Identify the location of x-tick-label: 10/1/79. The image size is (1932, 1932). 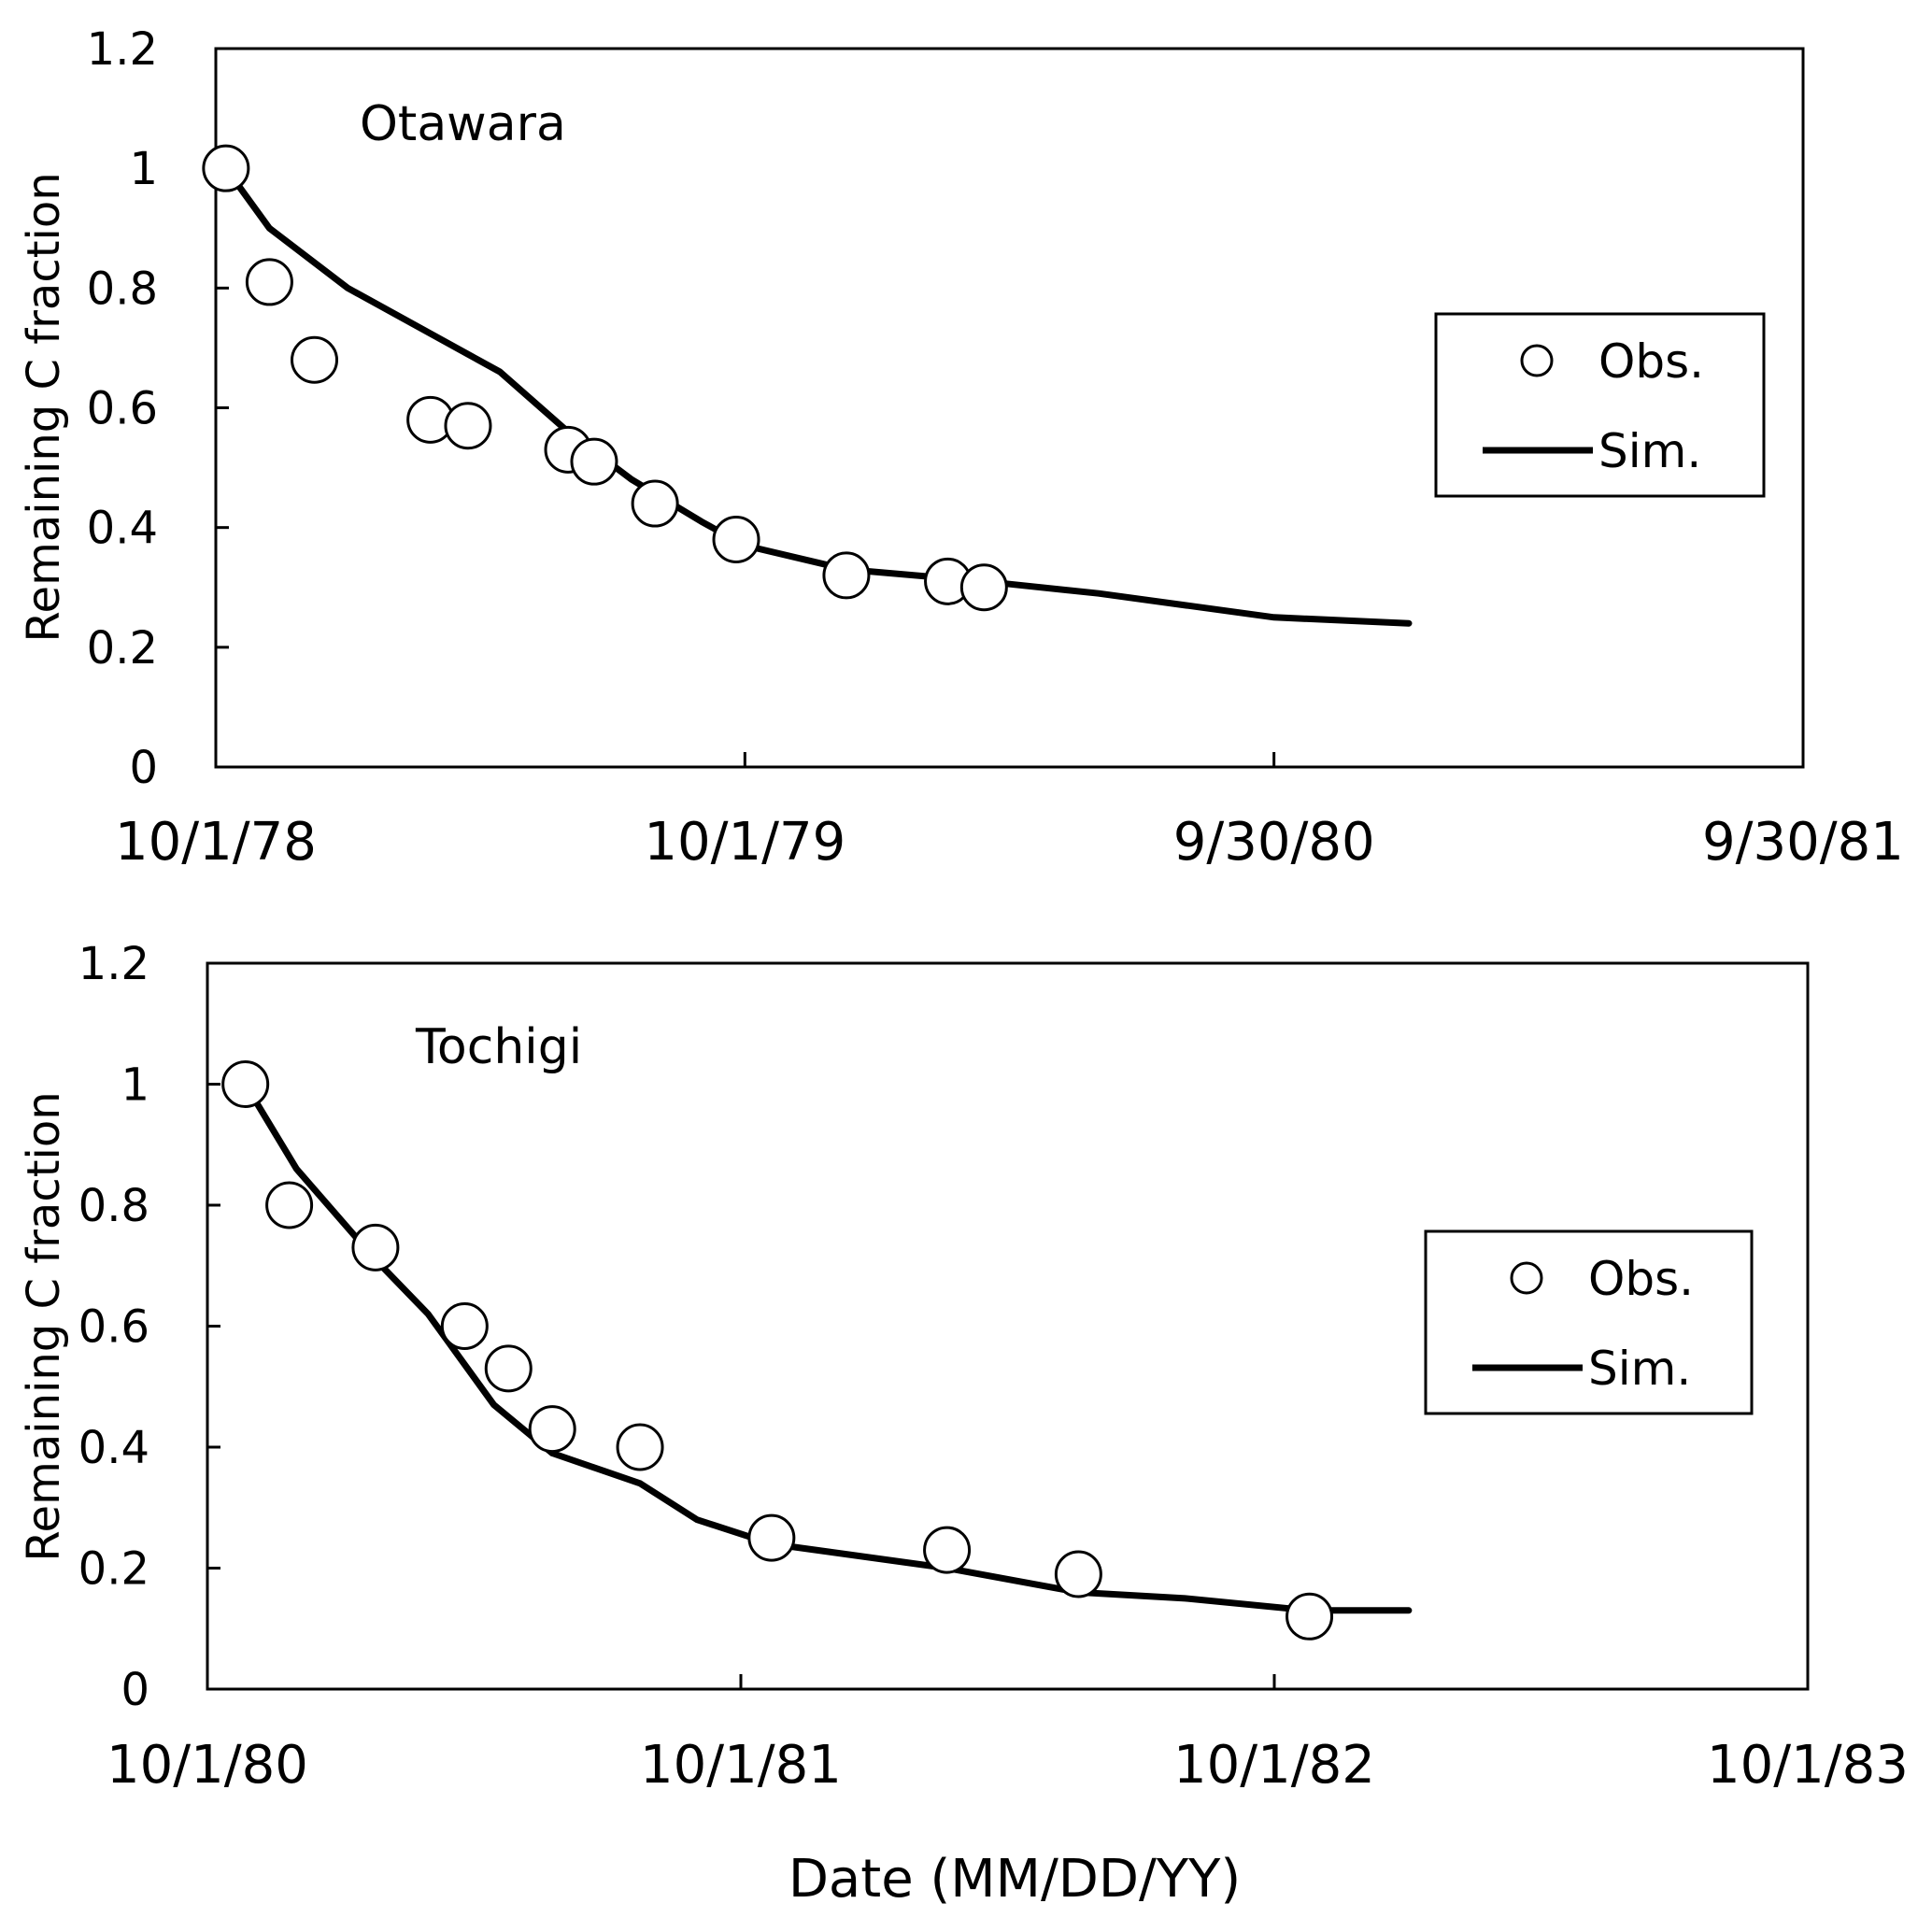
(744, 842).